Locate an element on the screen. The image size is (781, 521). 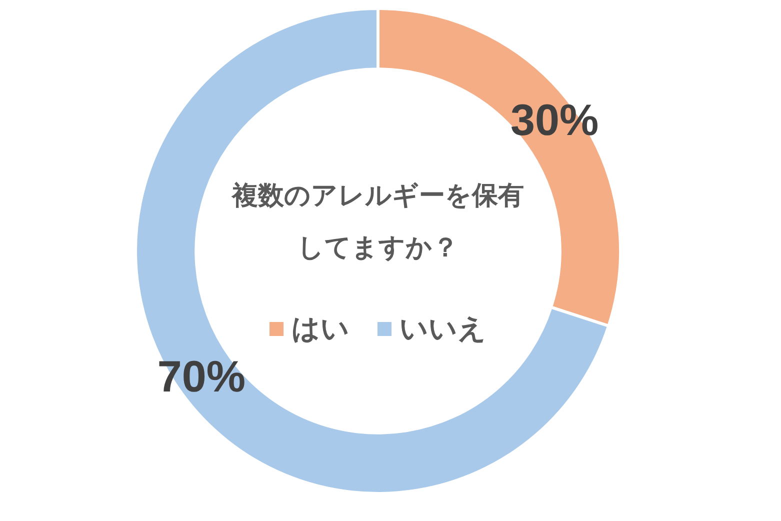
data-label: 70% is located at coordinates (201, 377).